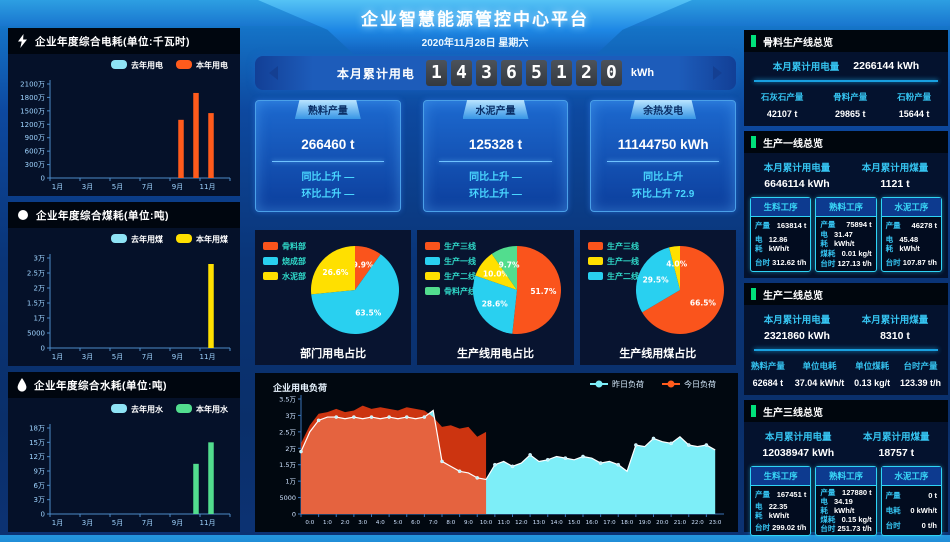  I want to click on svg-text: 5月, so click(117, 523).